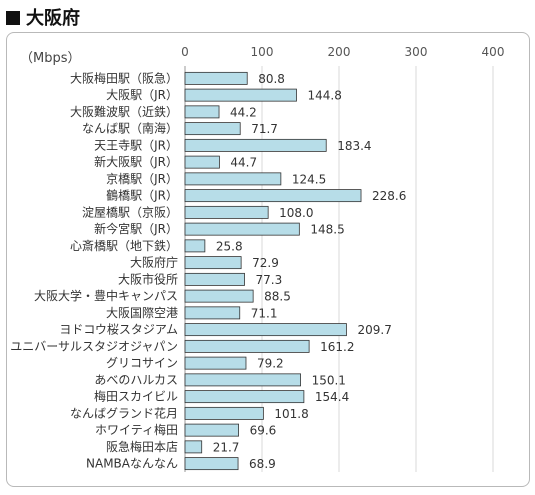  I want to click on category-label: 大阪府庁, so click(154, 262).